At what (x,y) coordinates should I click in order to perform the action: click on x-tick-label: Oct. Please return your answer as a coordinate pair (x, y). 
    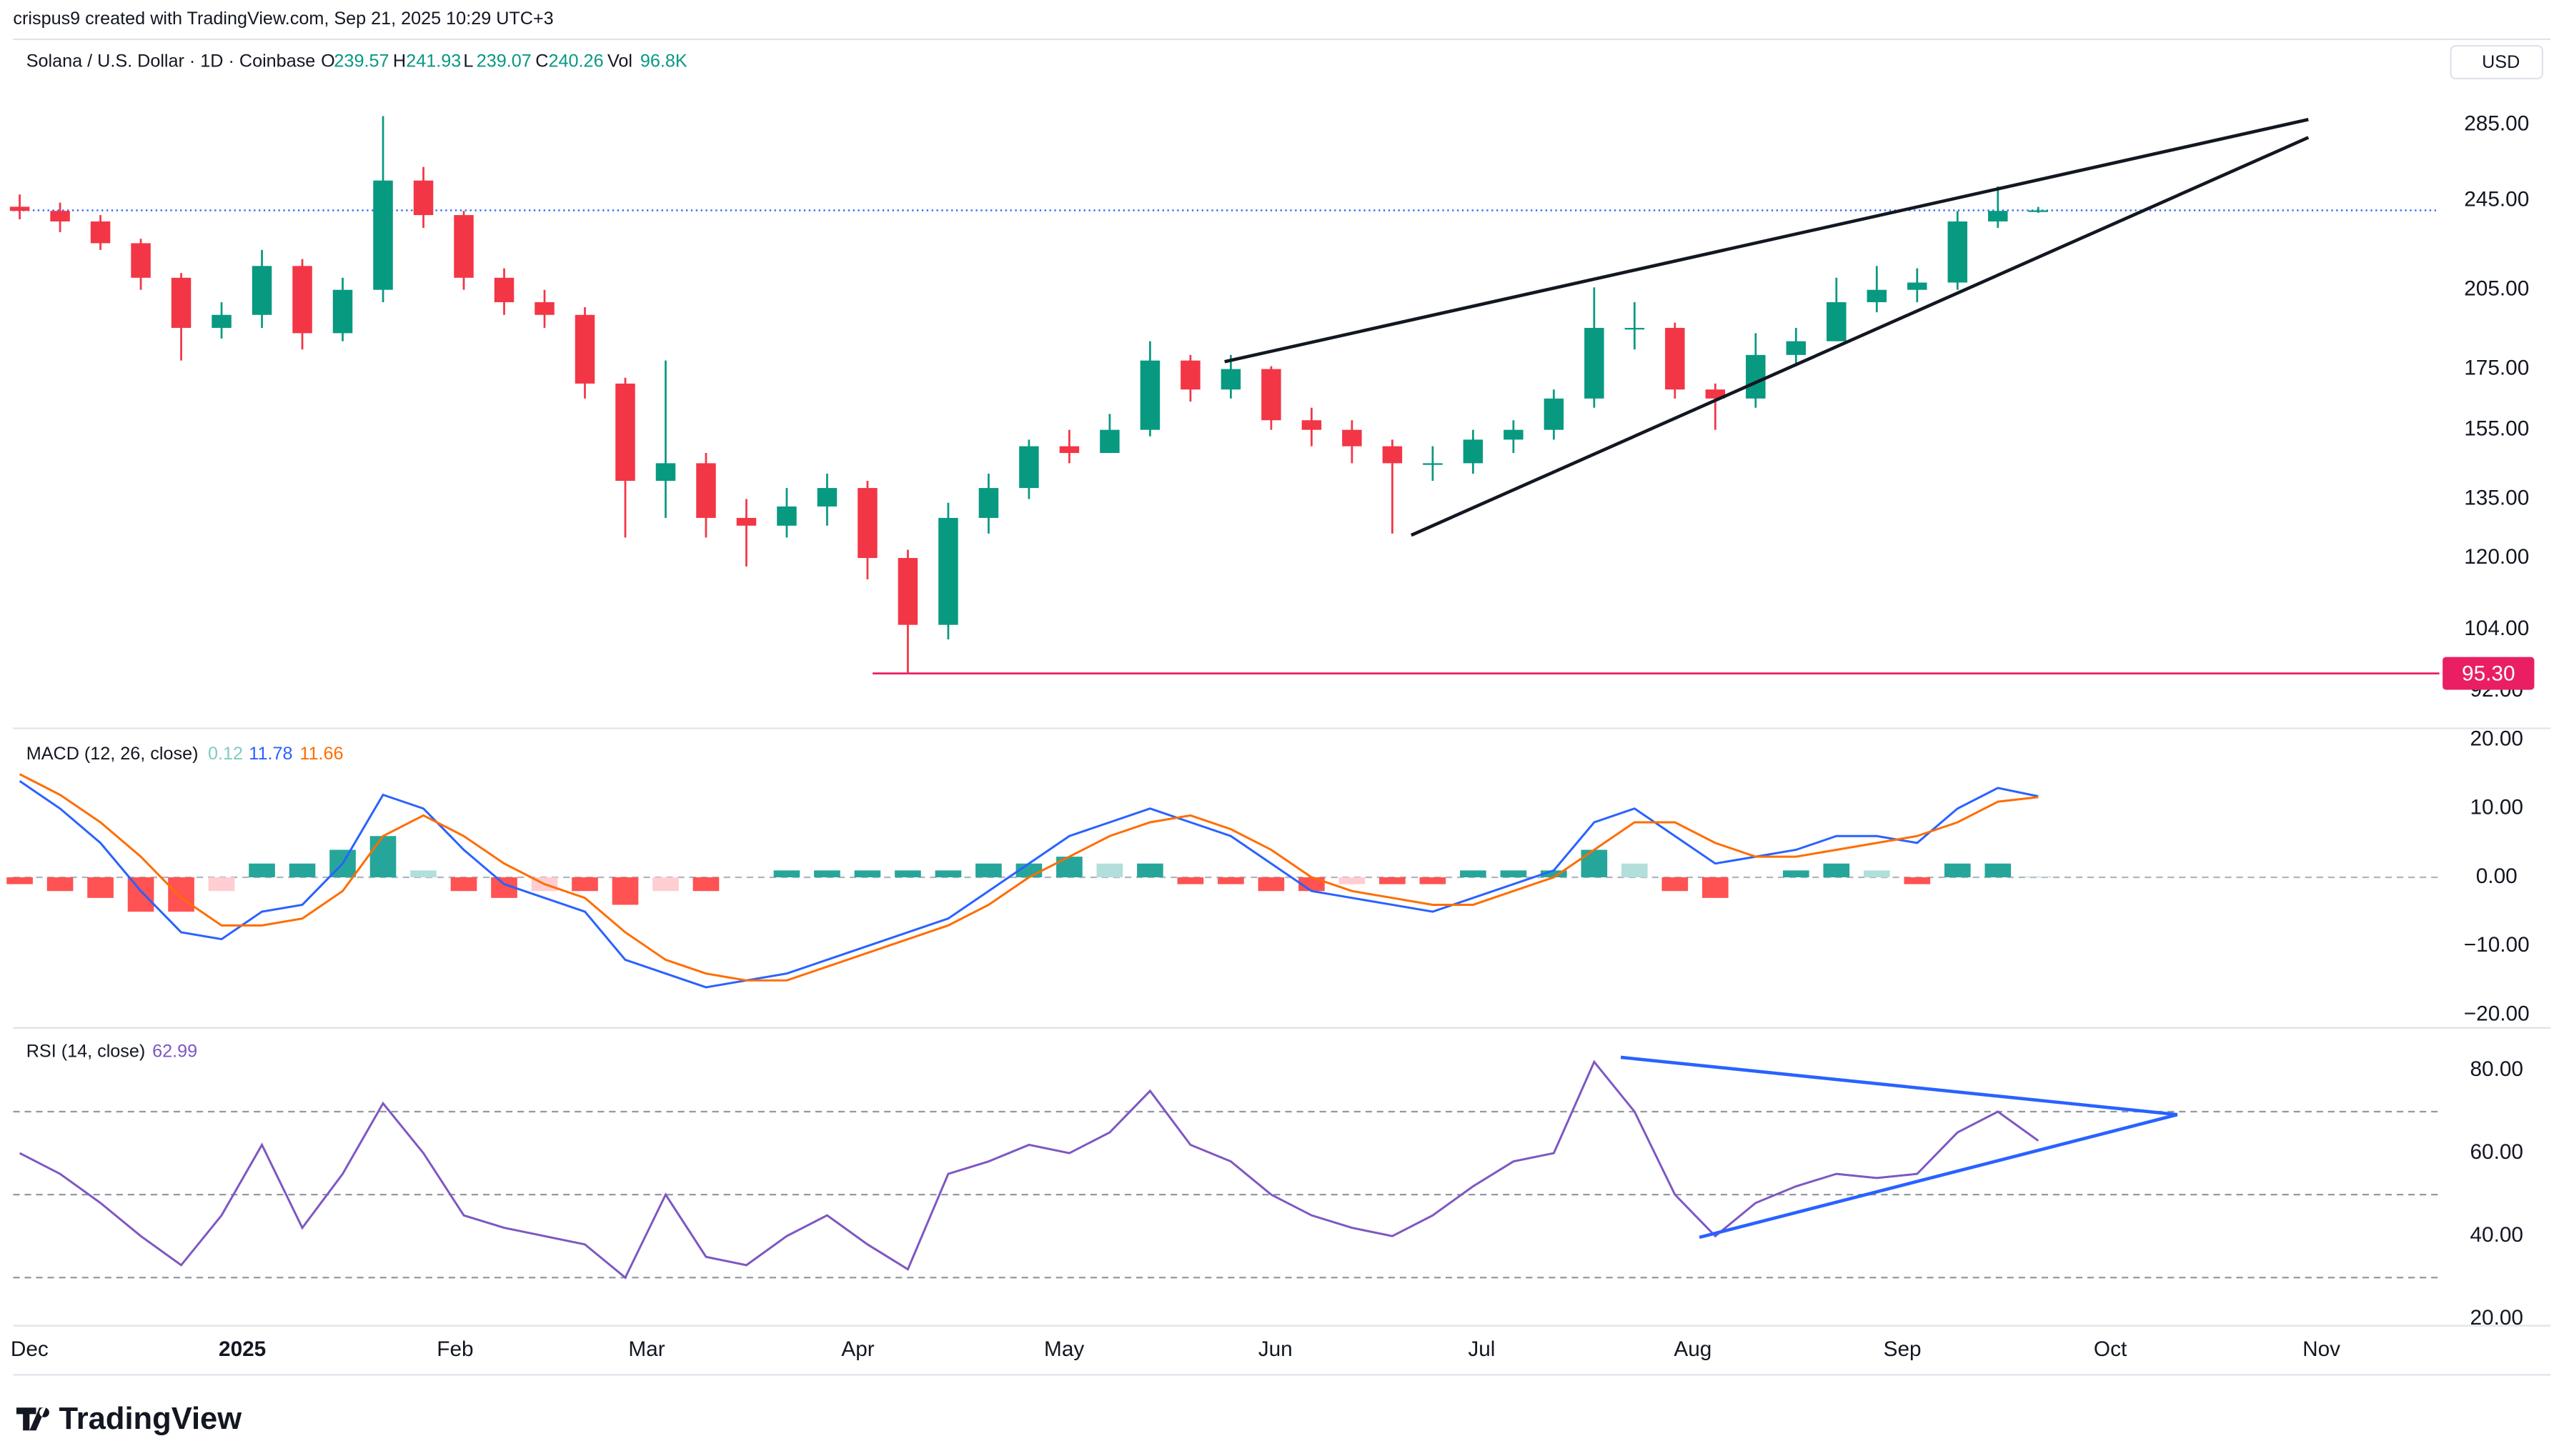
    Looking at the image, I should click on (2110, 1349).